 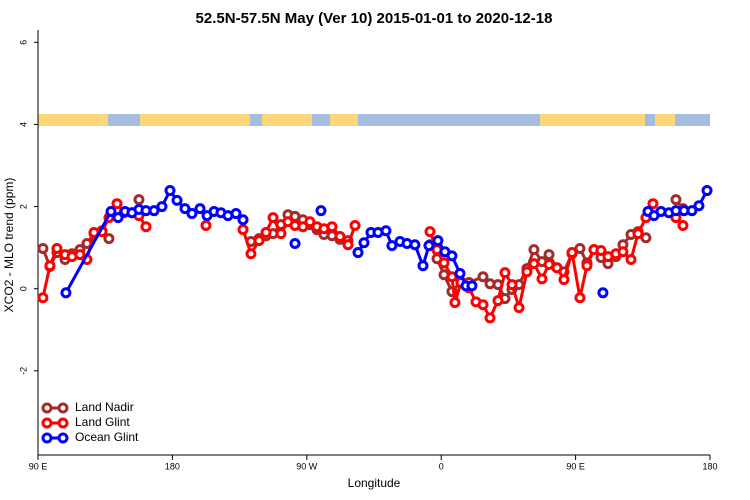 What do you see at coordinates (23, 124) in the screenshot?
I see `y-tick-label: 4` at bounding box center [23, 124].